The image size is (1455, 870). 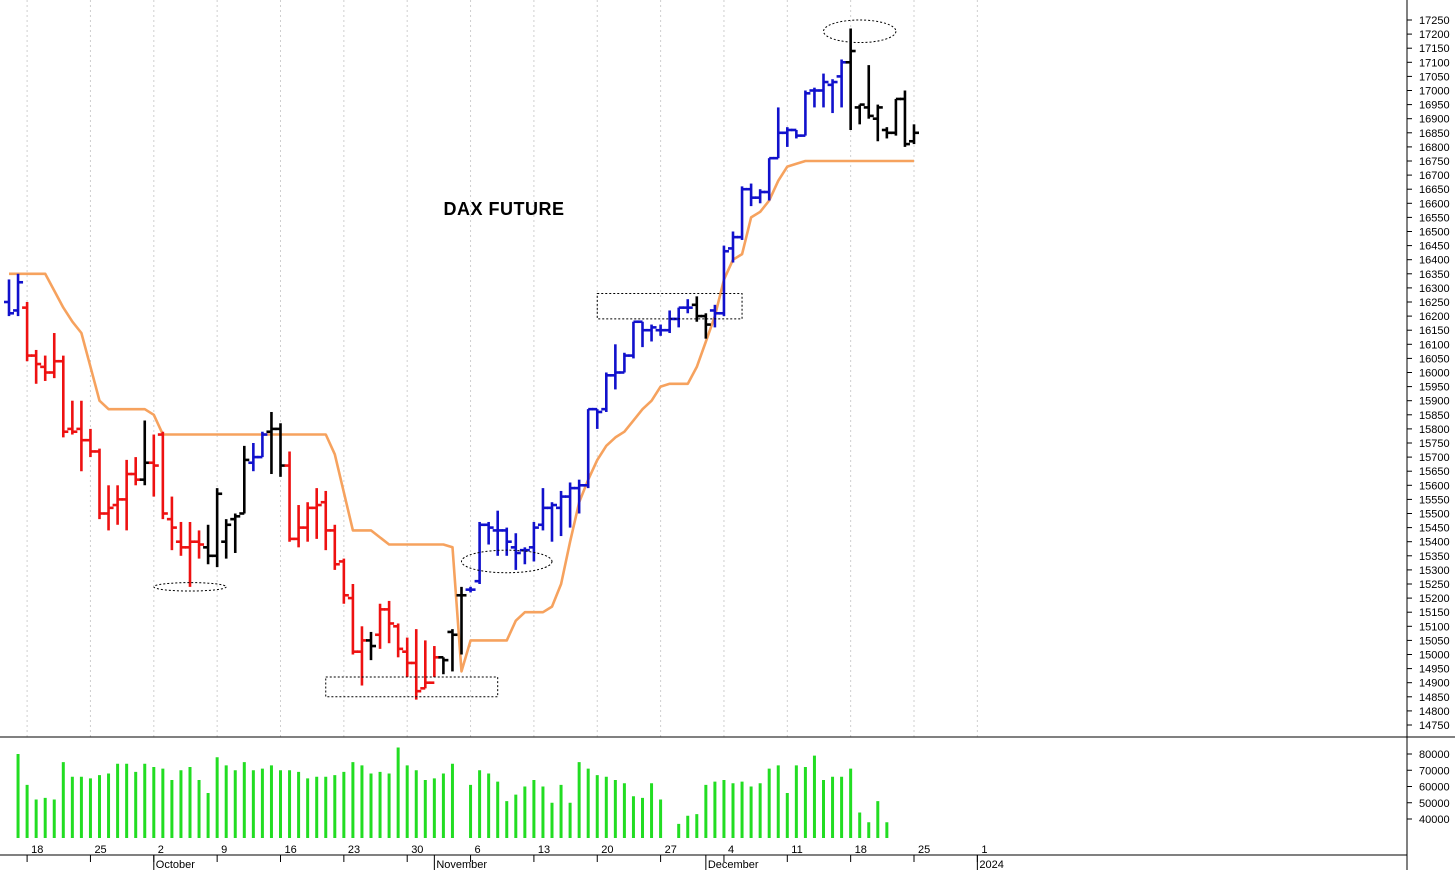 What do you see at coordinates (1434, 804) in the screenshot?
I see `volume-tick-label: 50000` at bounding box center [1434, 804].